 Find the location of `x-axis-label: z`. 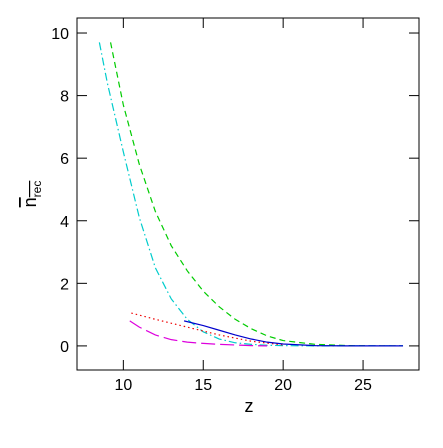

x-axis-label: z is located at coordinates (249, 406).